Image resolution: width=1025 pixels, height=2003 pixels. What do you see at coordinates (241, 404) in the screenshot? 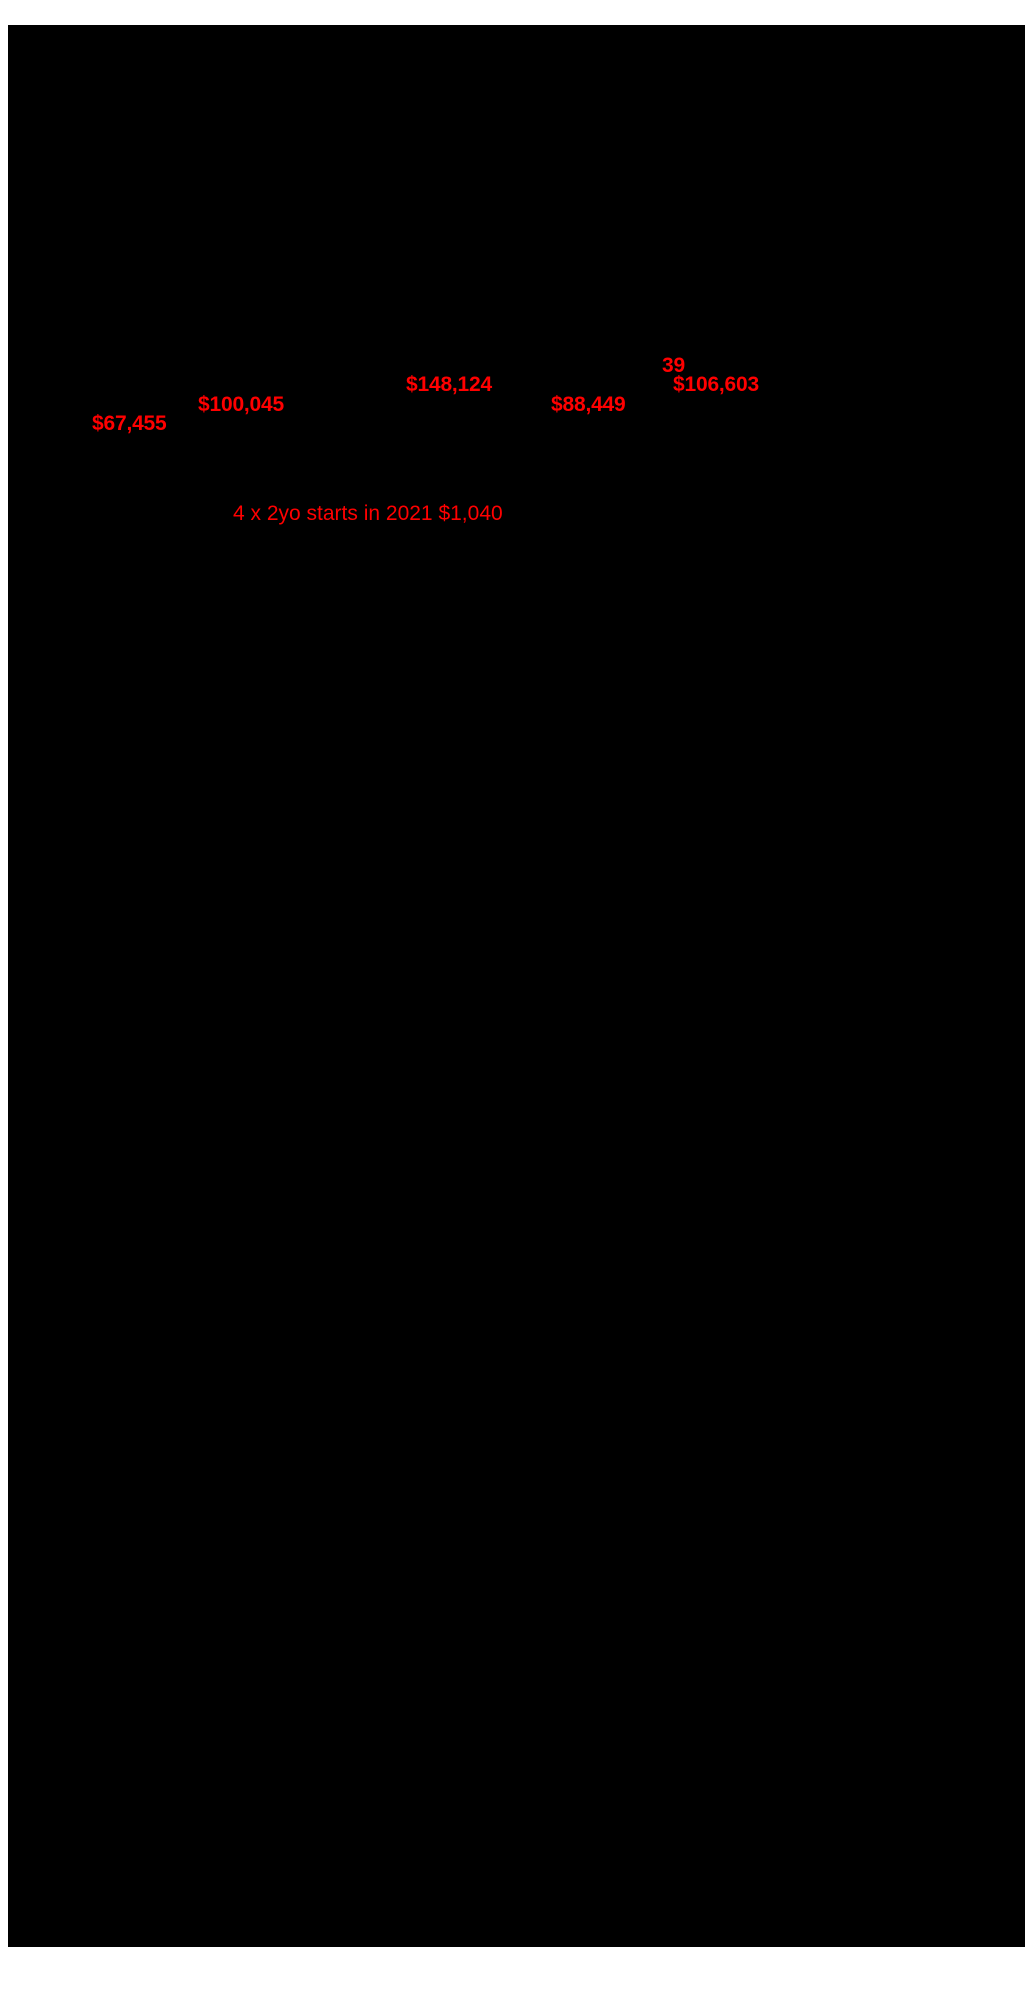
I see `annotation-earnings-2: $100,045` at bounding box center [241, 404].